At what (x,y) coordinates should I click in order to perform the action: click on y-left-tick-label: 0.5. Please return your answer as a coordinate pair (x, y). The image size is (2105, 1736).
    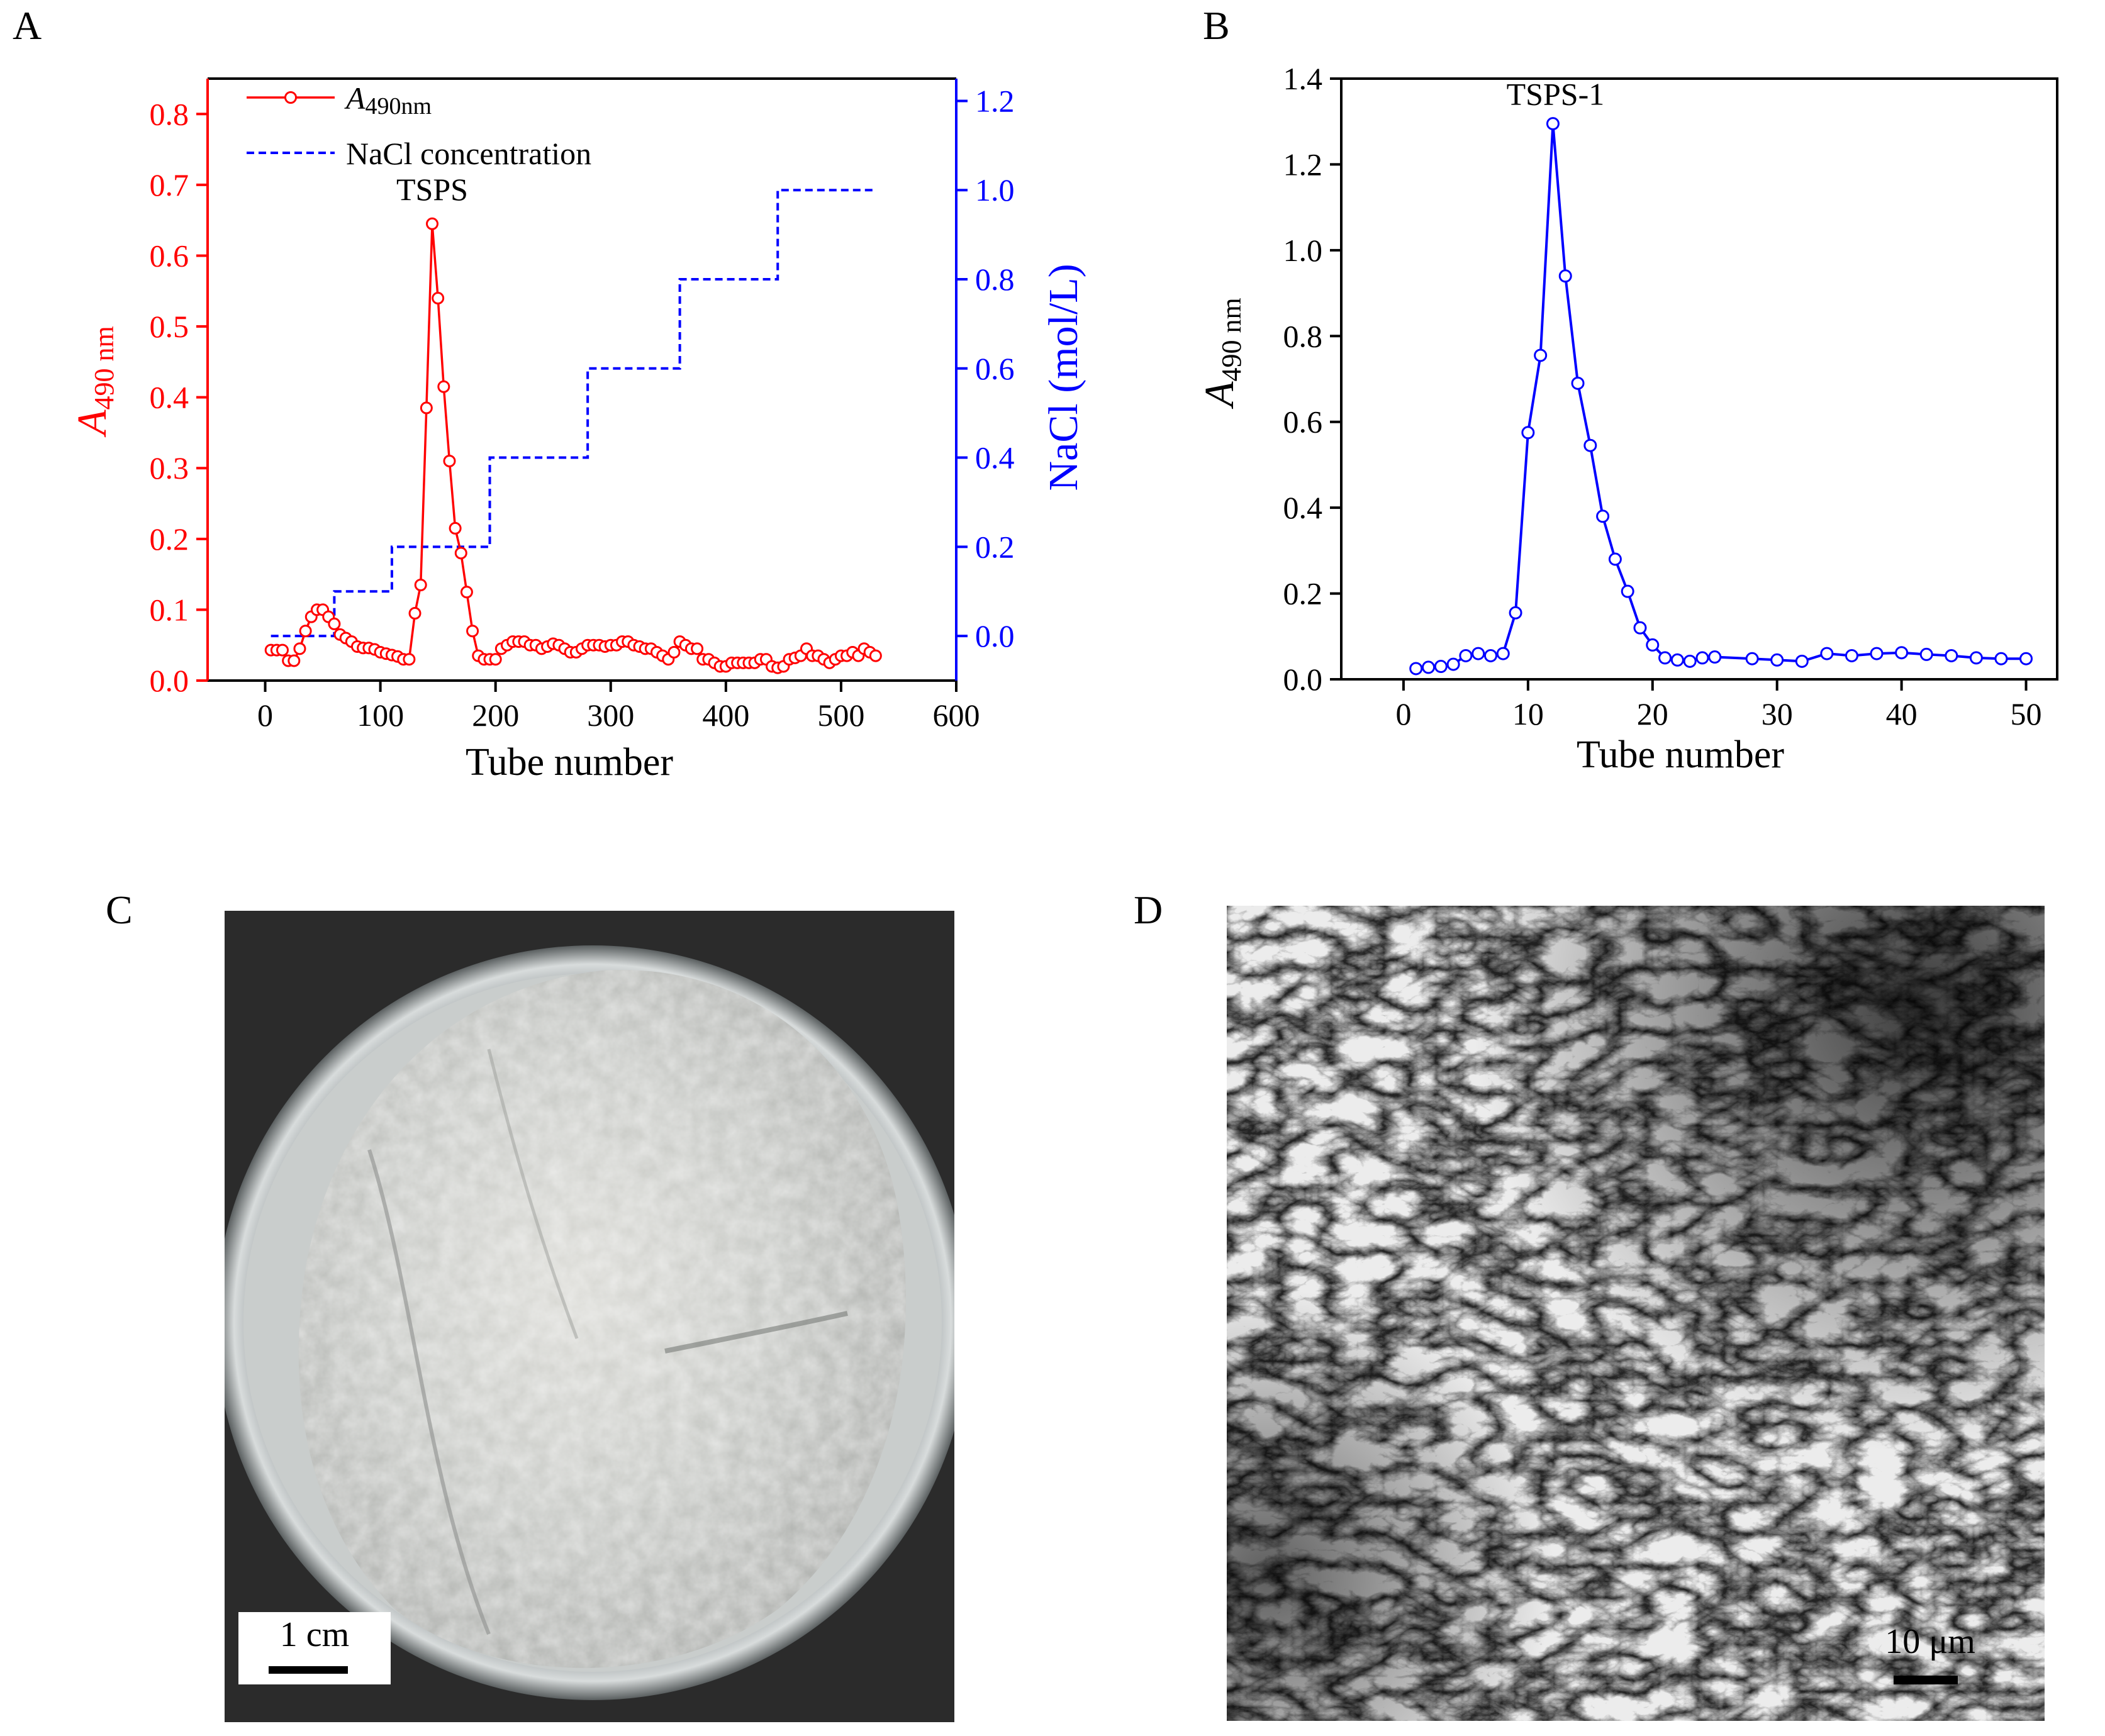
    Looking at the image, I should click on (169, 326).